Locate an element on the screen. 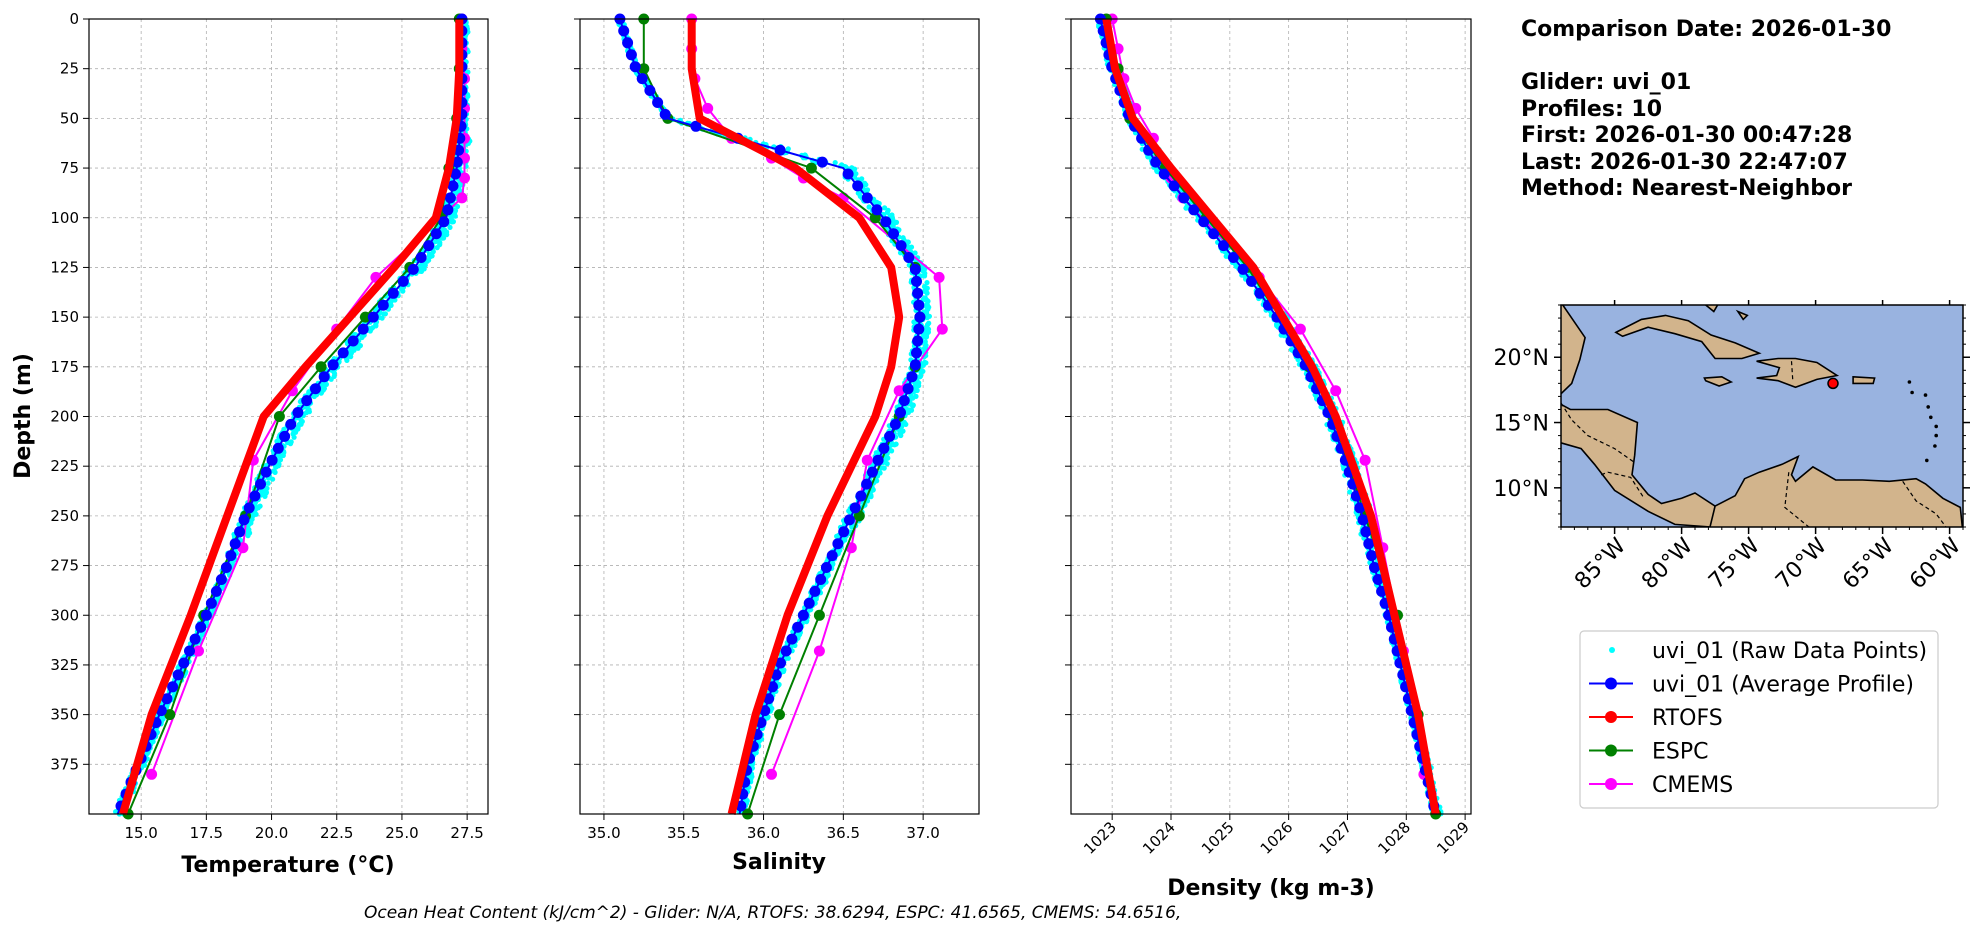  map-lon-label: 65°W is located at coordinates (1868, 563).